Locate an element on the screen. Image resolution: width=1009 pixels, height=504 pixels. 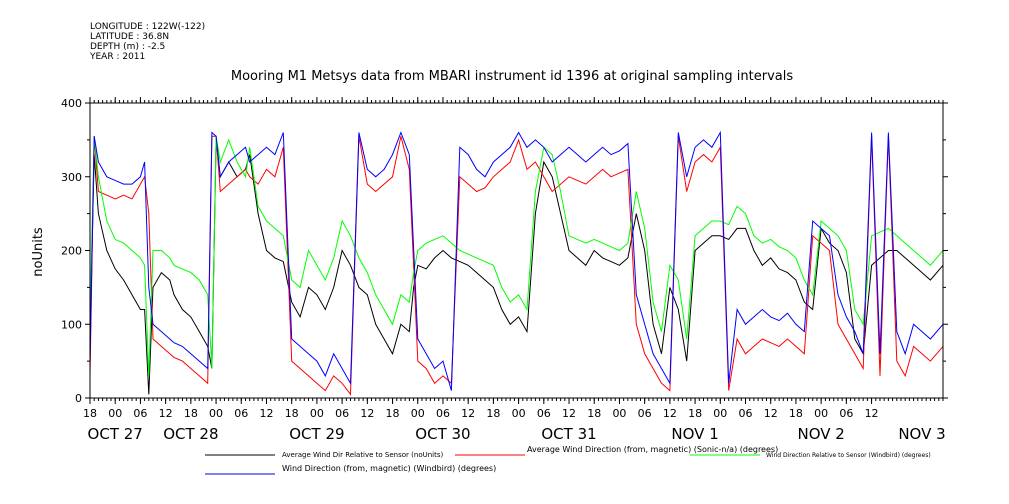
depth-text: DEPTH (m) : -2.5 is located at coordinates (128, 47).